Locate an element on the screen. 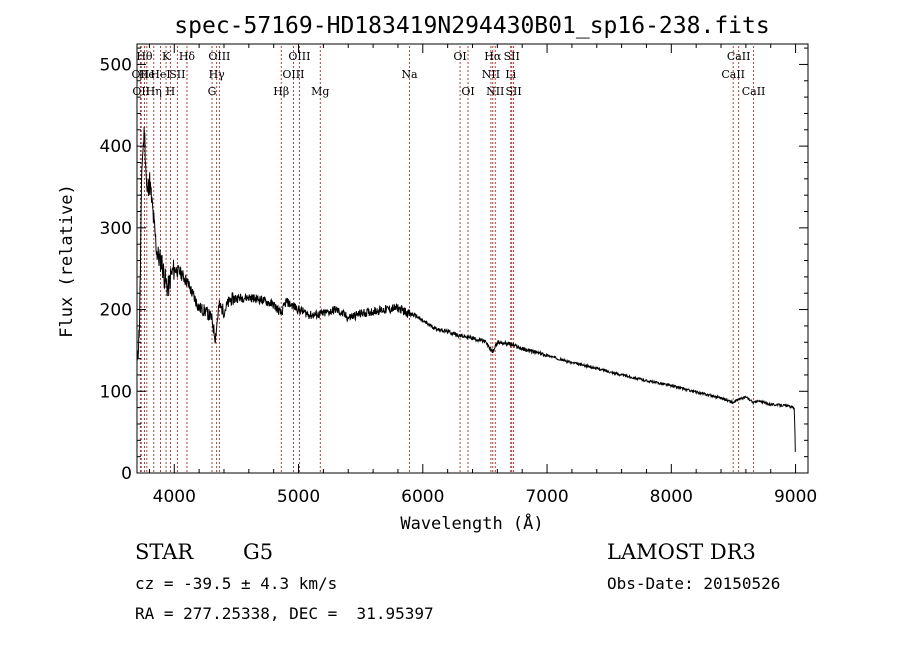 The image size is (900, 649). redshift-velocity: cz = -39.5 ± 4.3 km/s is located at coordinates (236, 583).